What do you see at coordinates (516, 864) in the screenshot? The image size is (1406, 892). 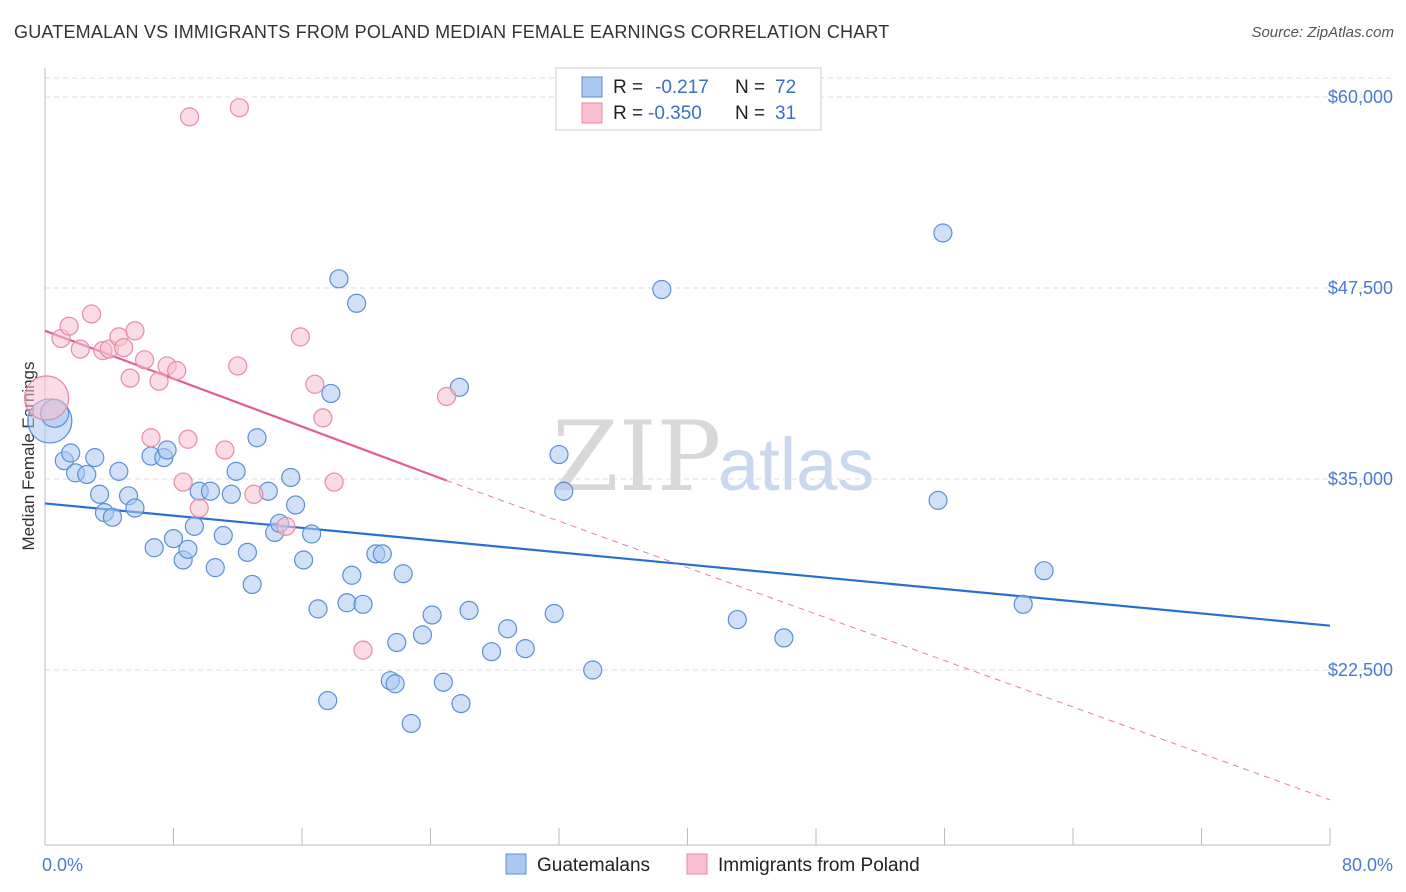 I see `bottom-legend-swatch-blue` at bounding box center [516, 864].